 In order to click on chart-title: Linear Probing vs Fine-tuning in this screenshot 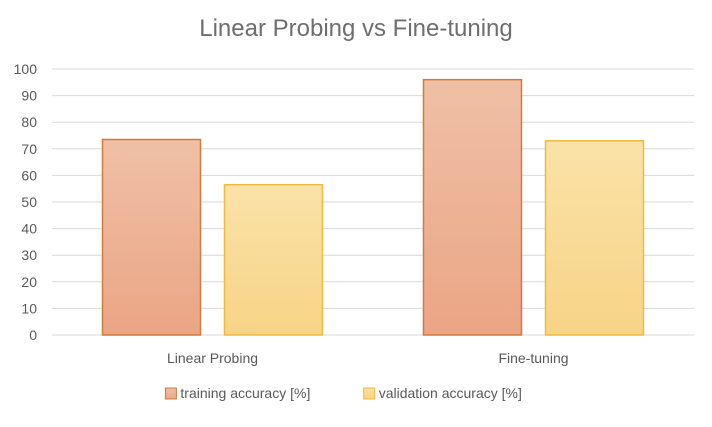, I will do `click(356, 28)`.